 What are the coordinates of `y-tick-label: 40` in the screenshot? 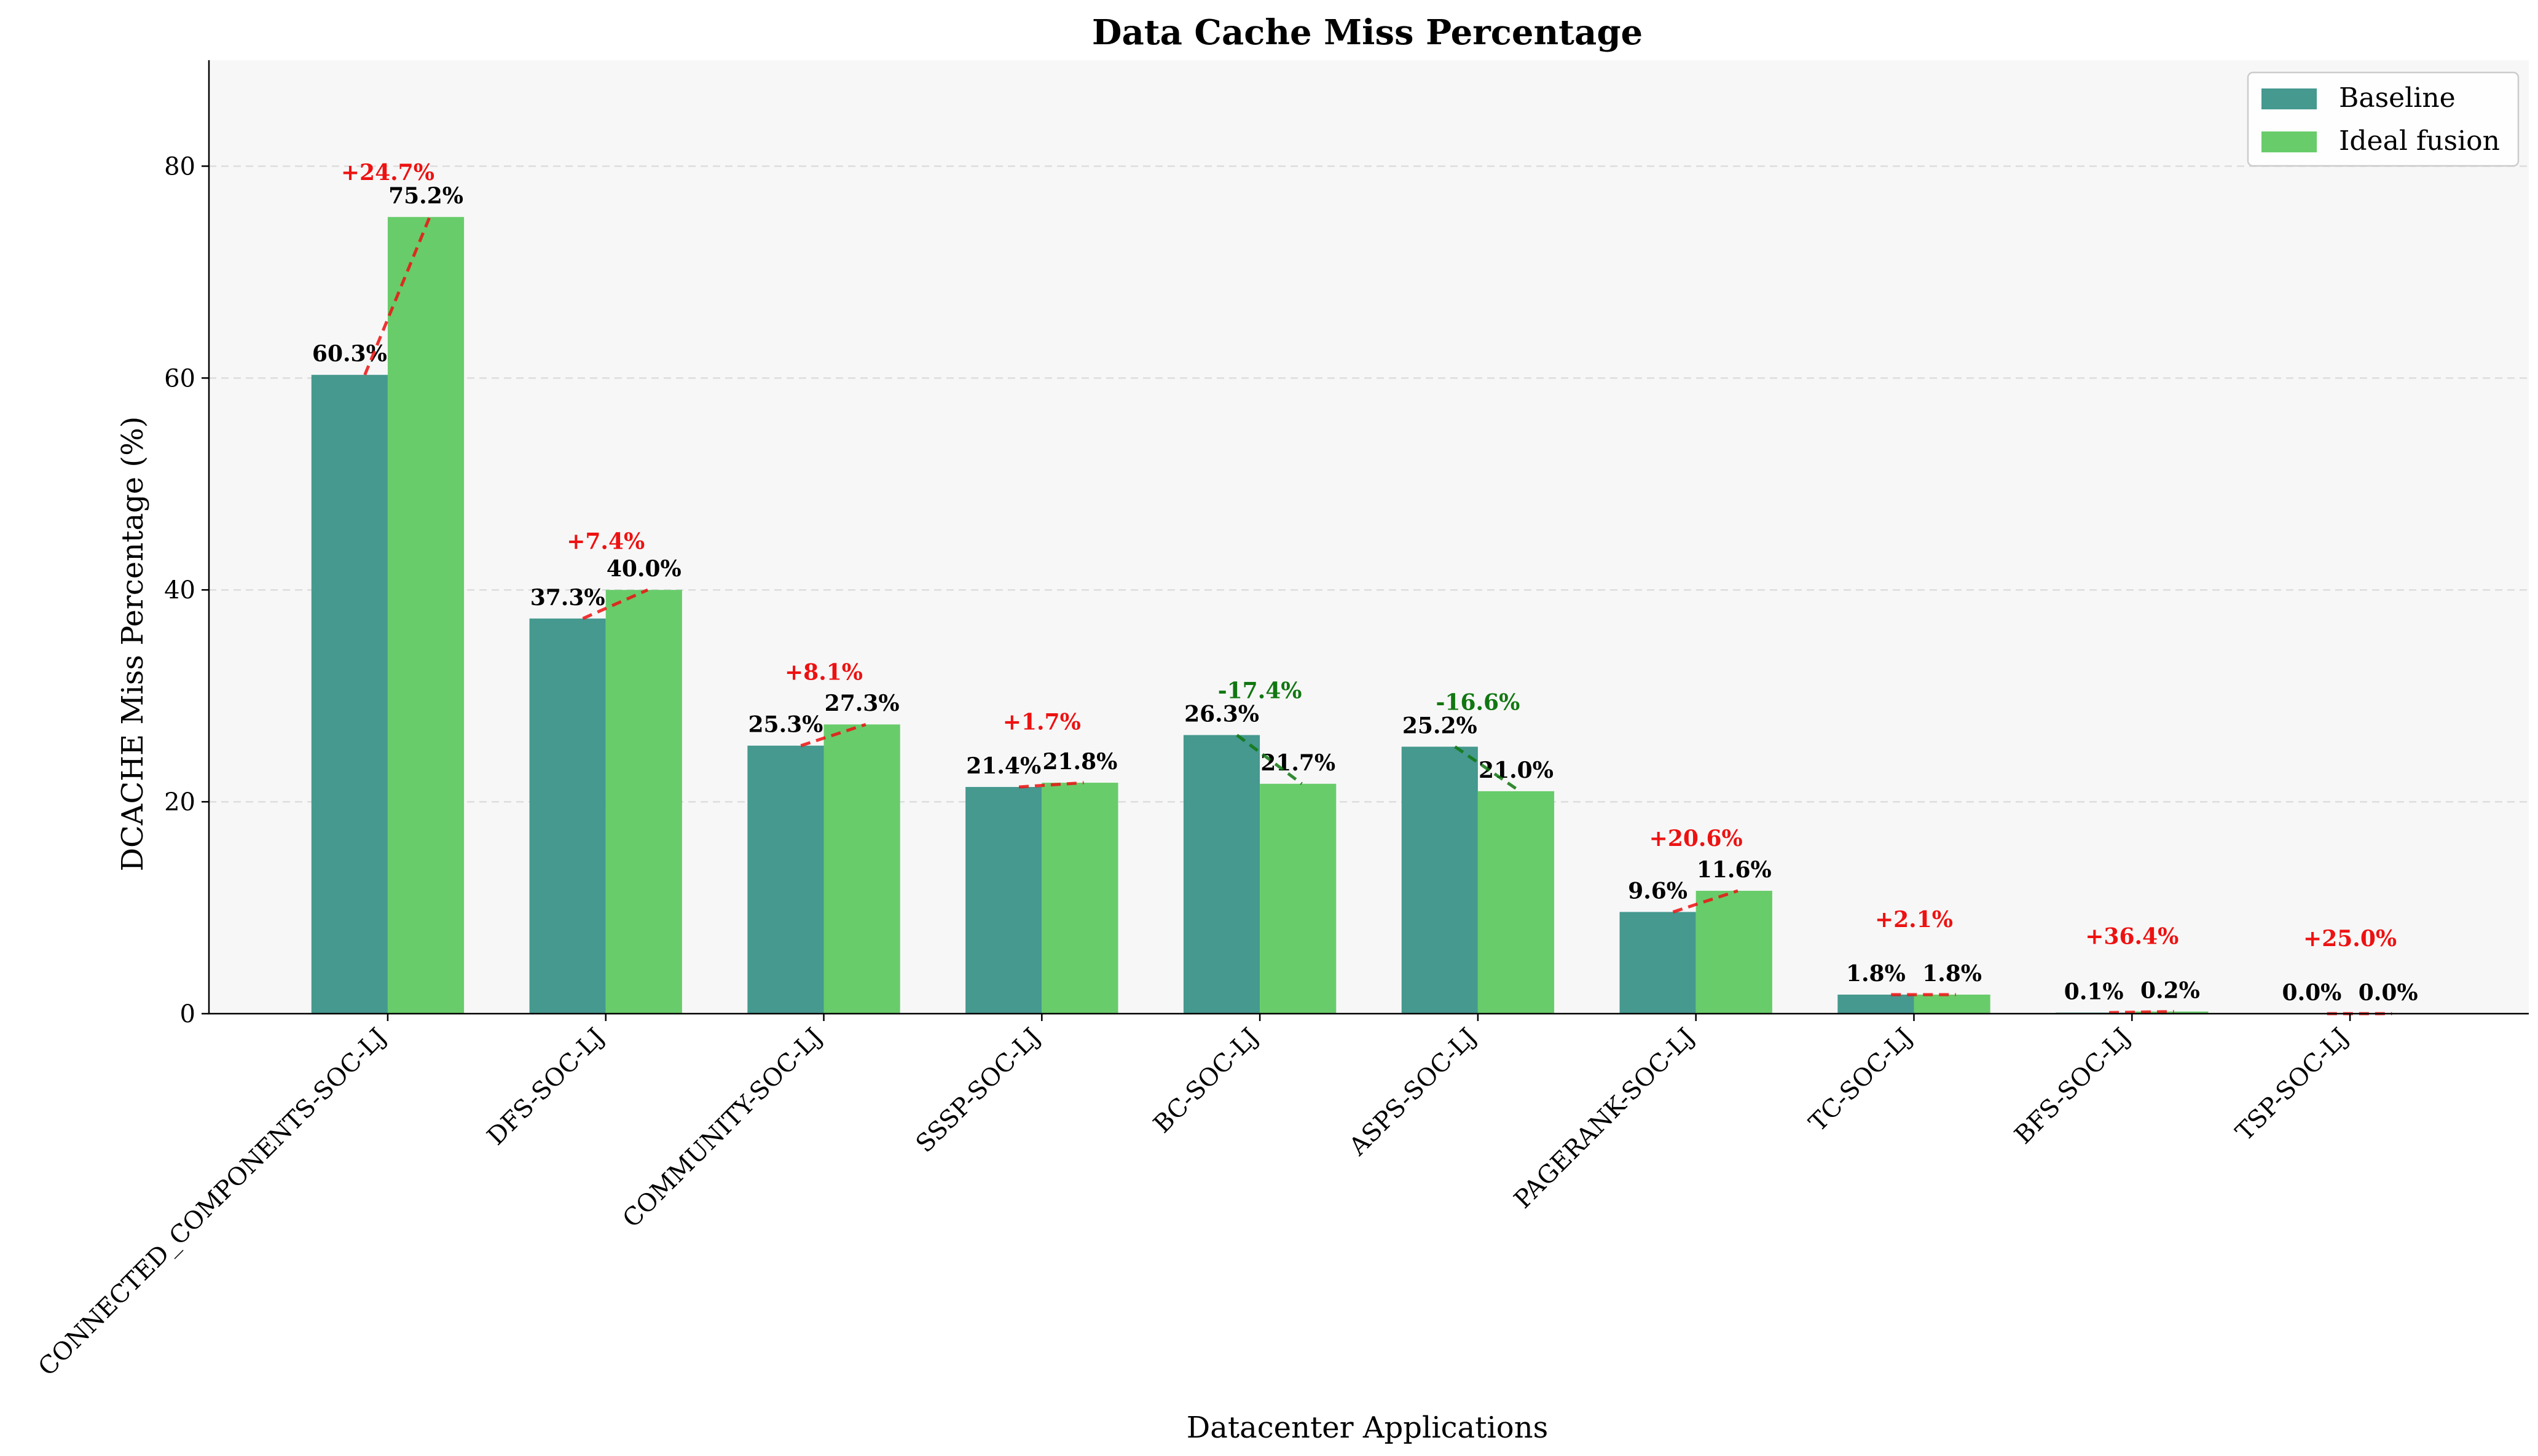 It's located at (179, 590).